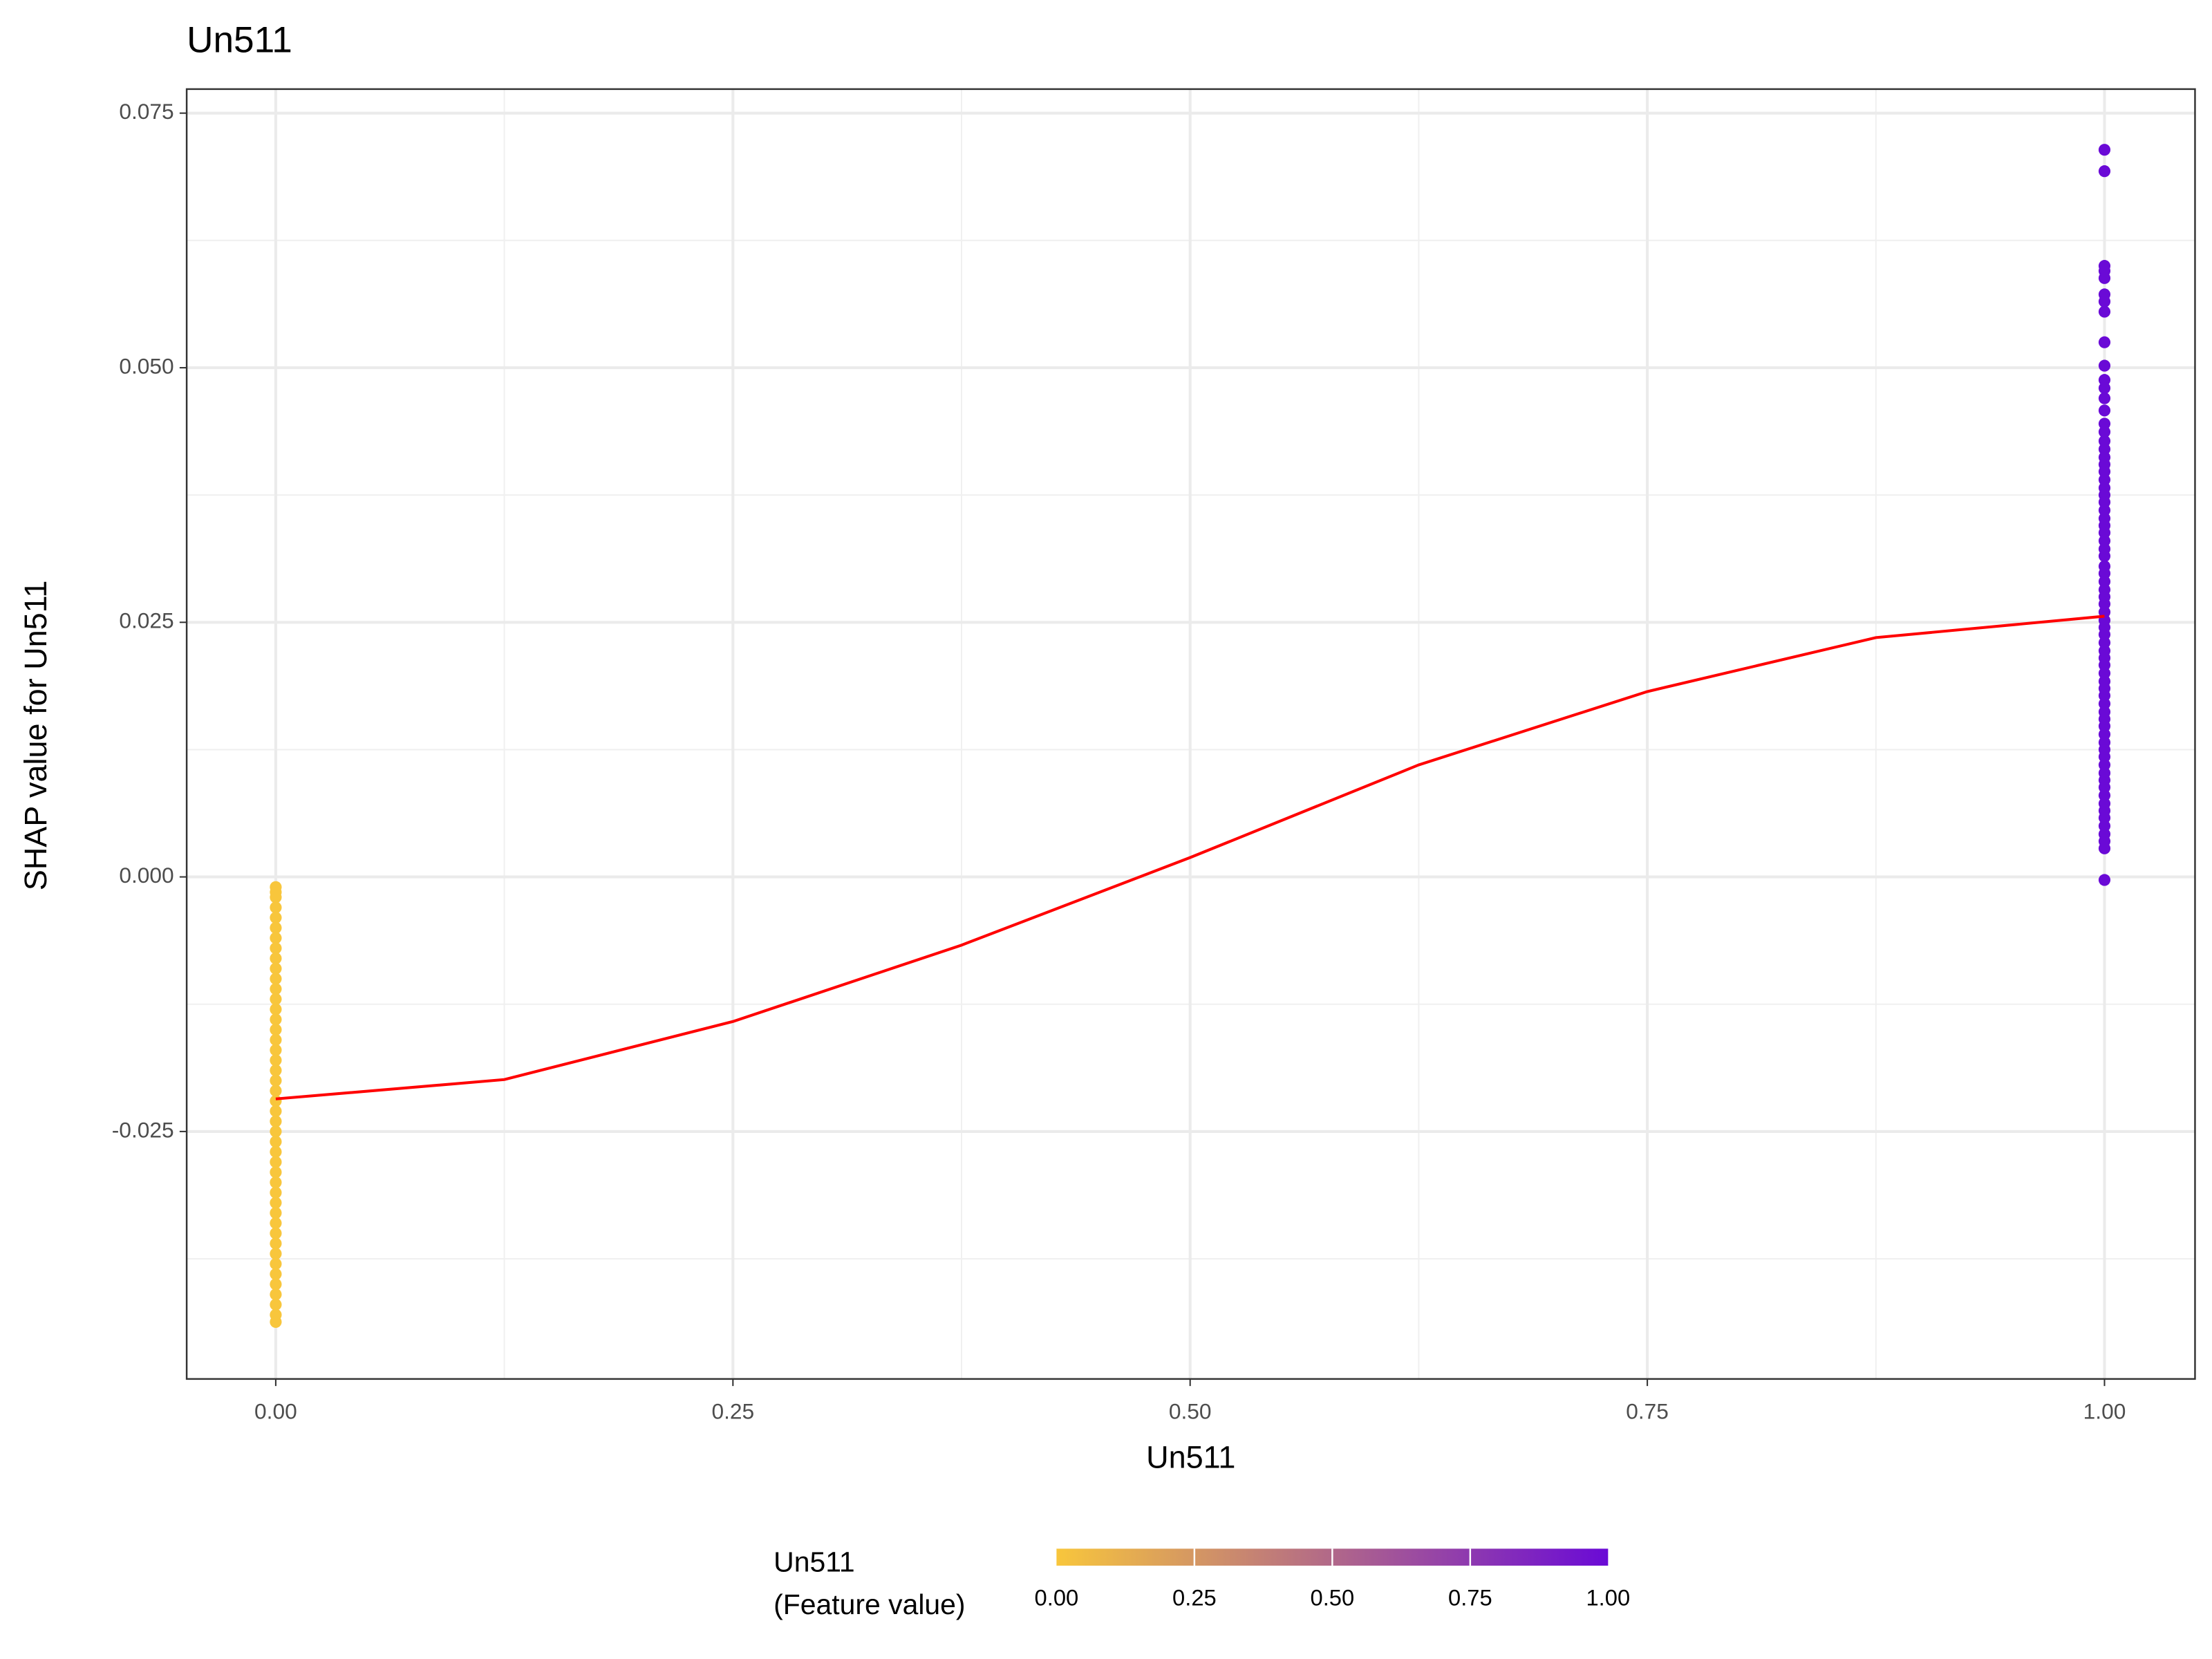 The image size is (2212, 1659). Describe the element at coordinates (1190, 1456) in the screenshot. I see `x-axis-title: Un511` at that location.